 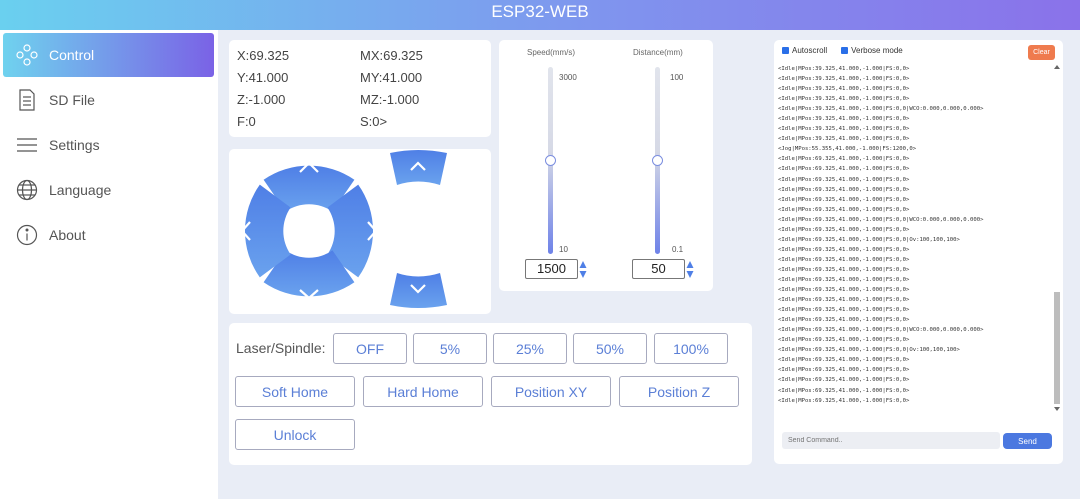 What do you see at coordinates (610, 348) in the screenshot?
I see `laser-50-button: 50%` at bounding box center [610, 348].